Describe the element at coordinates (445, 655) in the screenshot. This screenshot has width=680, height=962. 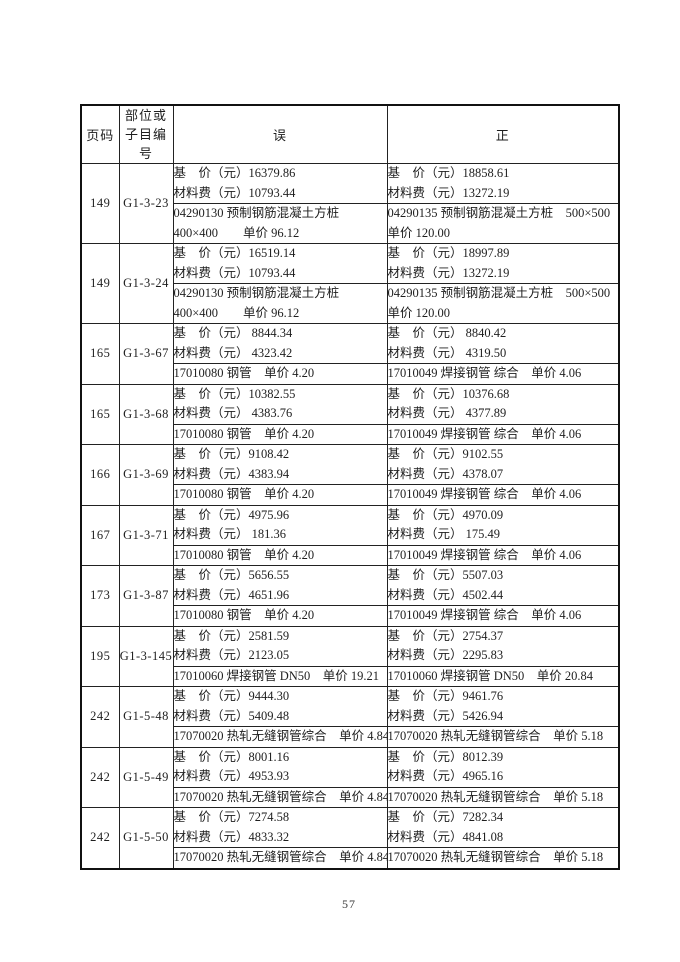
I see `correct-material-fee-line: 材料费（元）2295.83` at that location.